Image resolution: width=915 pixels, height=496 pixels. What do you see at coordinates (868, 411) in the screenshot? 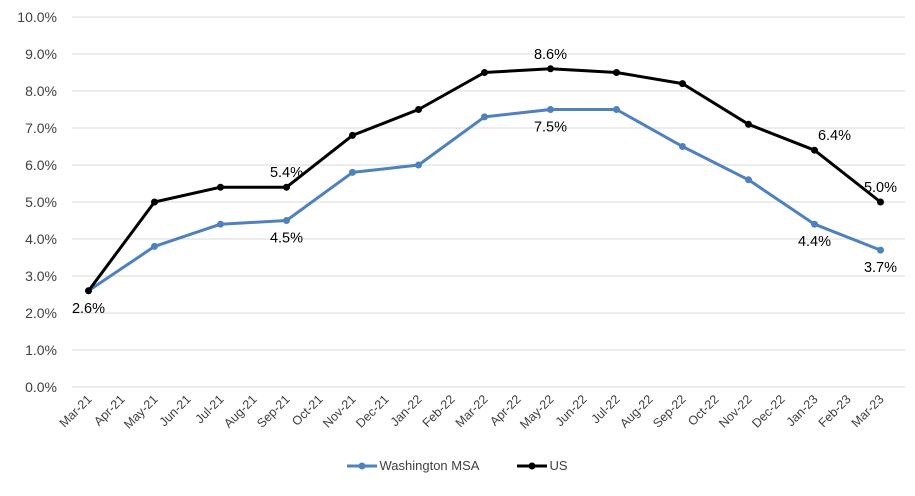
I see `x-tick-label: Mar-23` at bounding box center [868, 411].